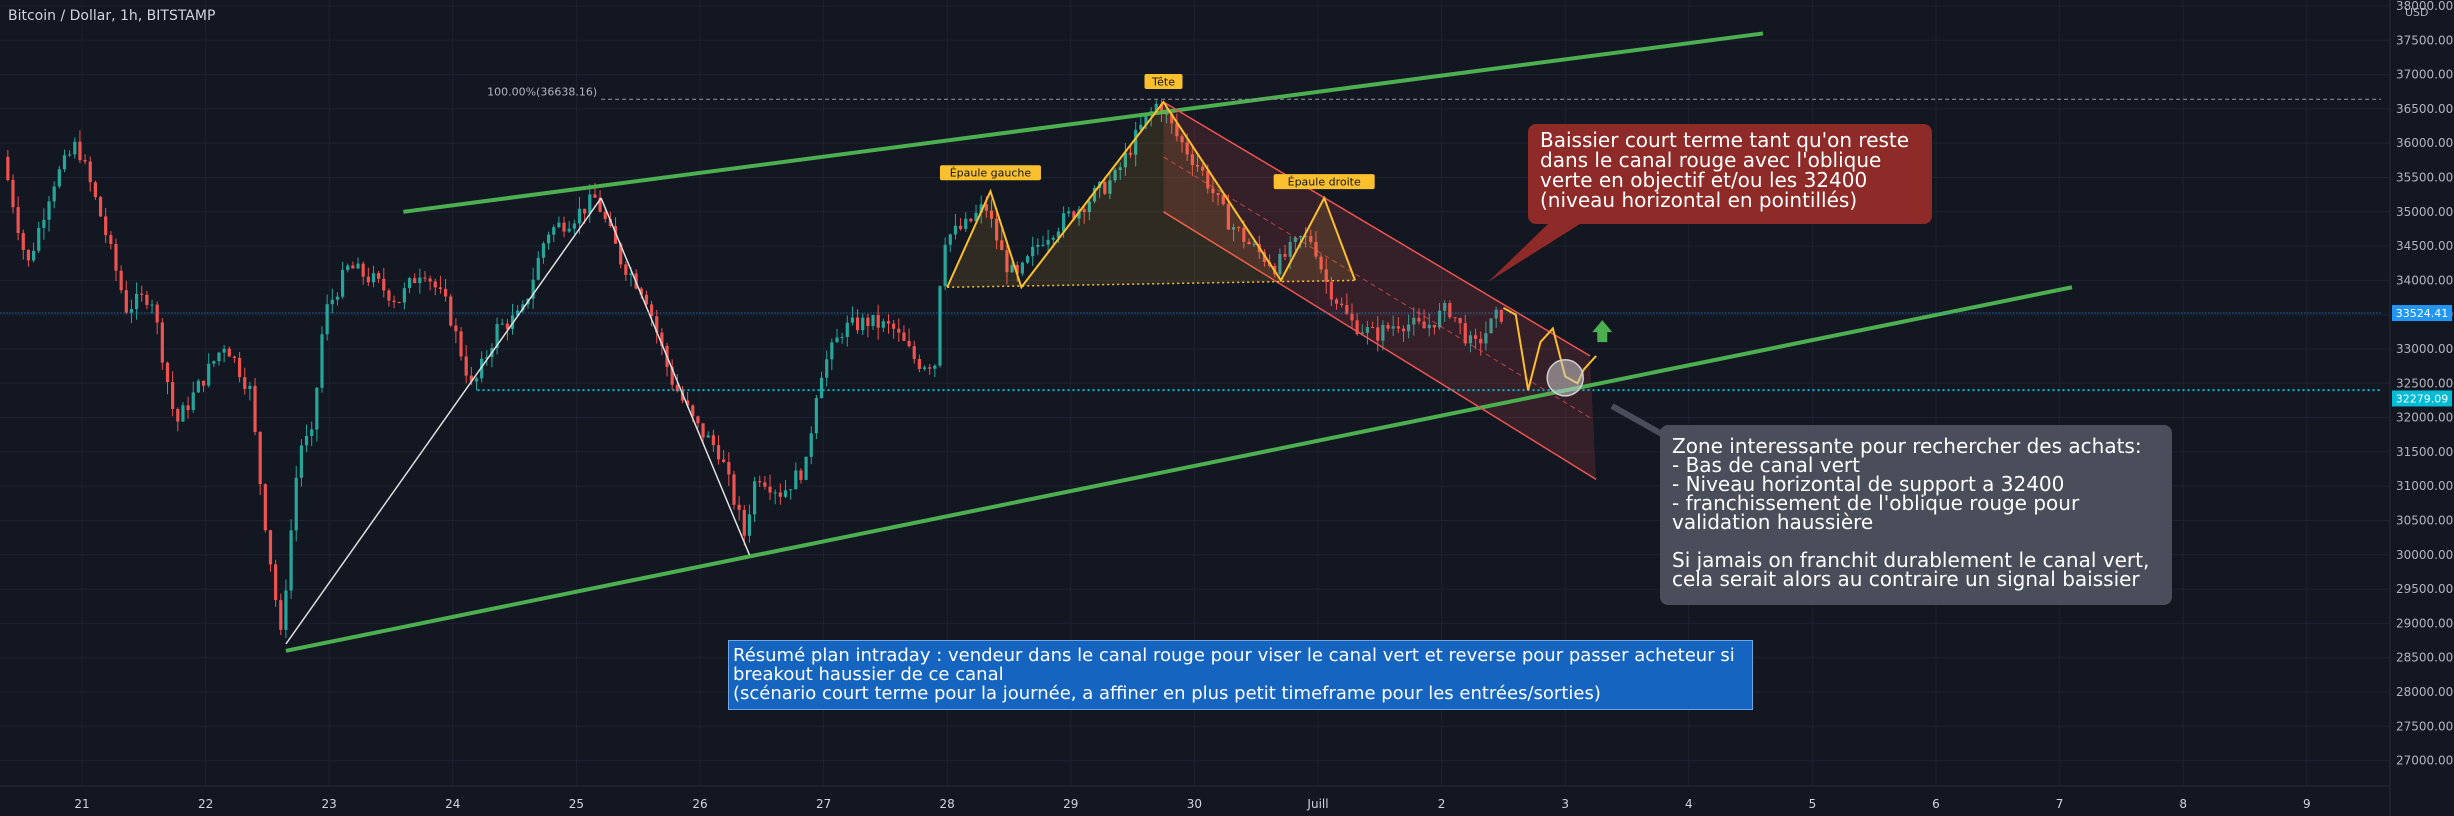 The height and width of the screenshot is (816, 2454). What do you see at coordinates (2424, 178) in the screenshot?
I see `price-tick-label: 35500.00` at bounding box center [2424, 178].